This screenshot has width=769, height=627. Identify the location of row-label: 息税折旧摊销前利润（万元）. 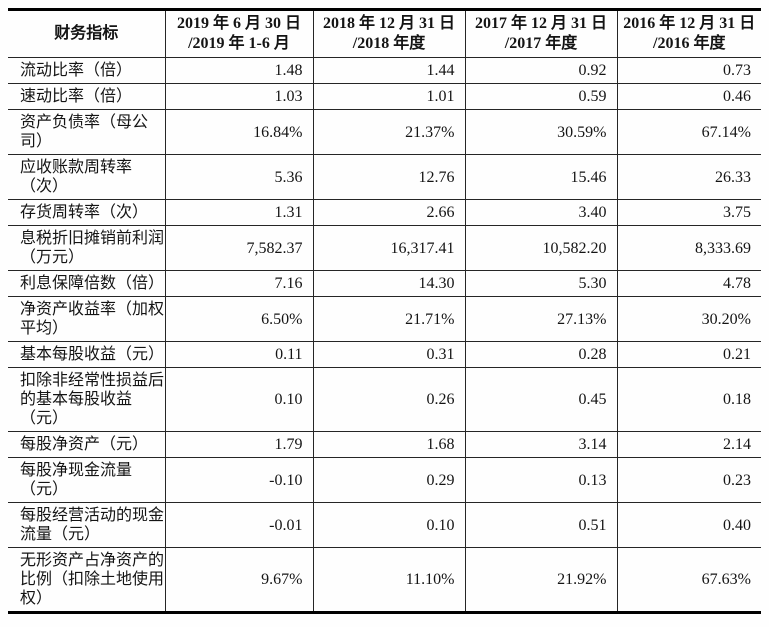
(87, 248).